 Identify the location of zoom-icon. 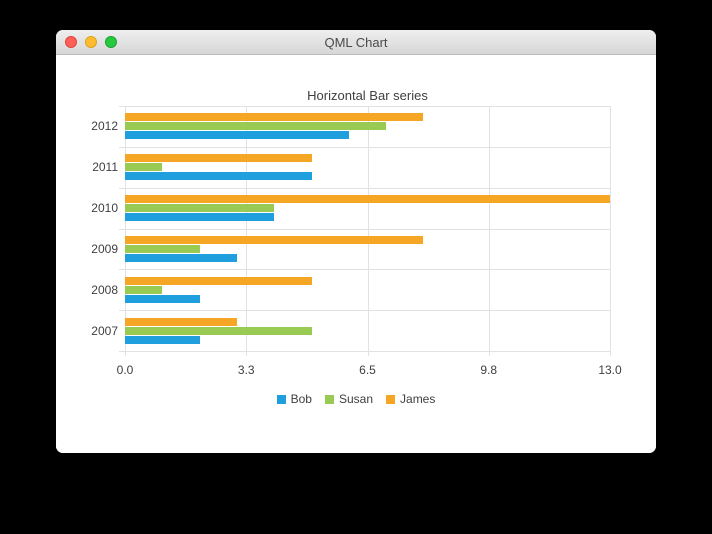
(111, 42).